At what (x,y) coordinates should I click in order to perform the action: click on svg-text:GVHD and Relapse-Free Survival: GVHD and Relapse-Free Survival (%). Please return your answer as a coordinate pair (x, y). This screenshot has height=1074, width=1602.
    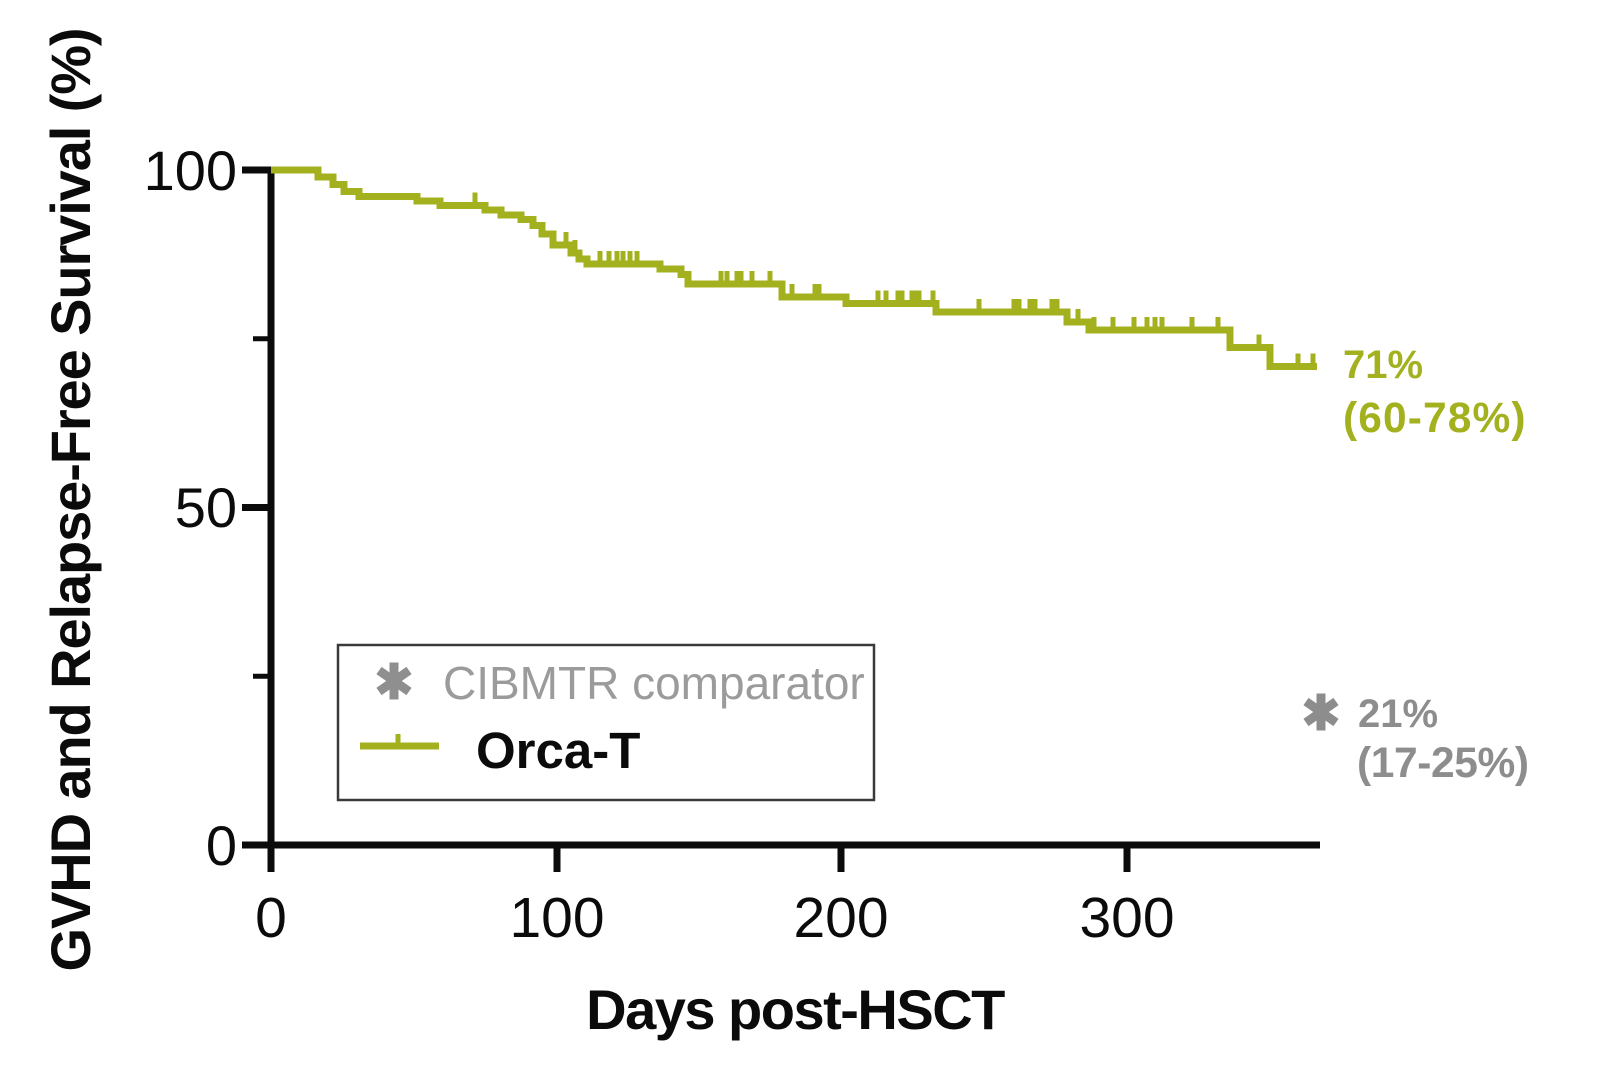
    Looking at the image, I should click on (70, 500).